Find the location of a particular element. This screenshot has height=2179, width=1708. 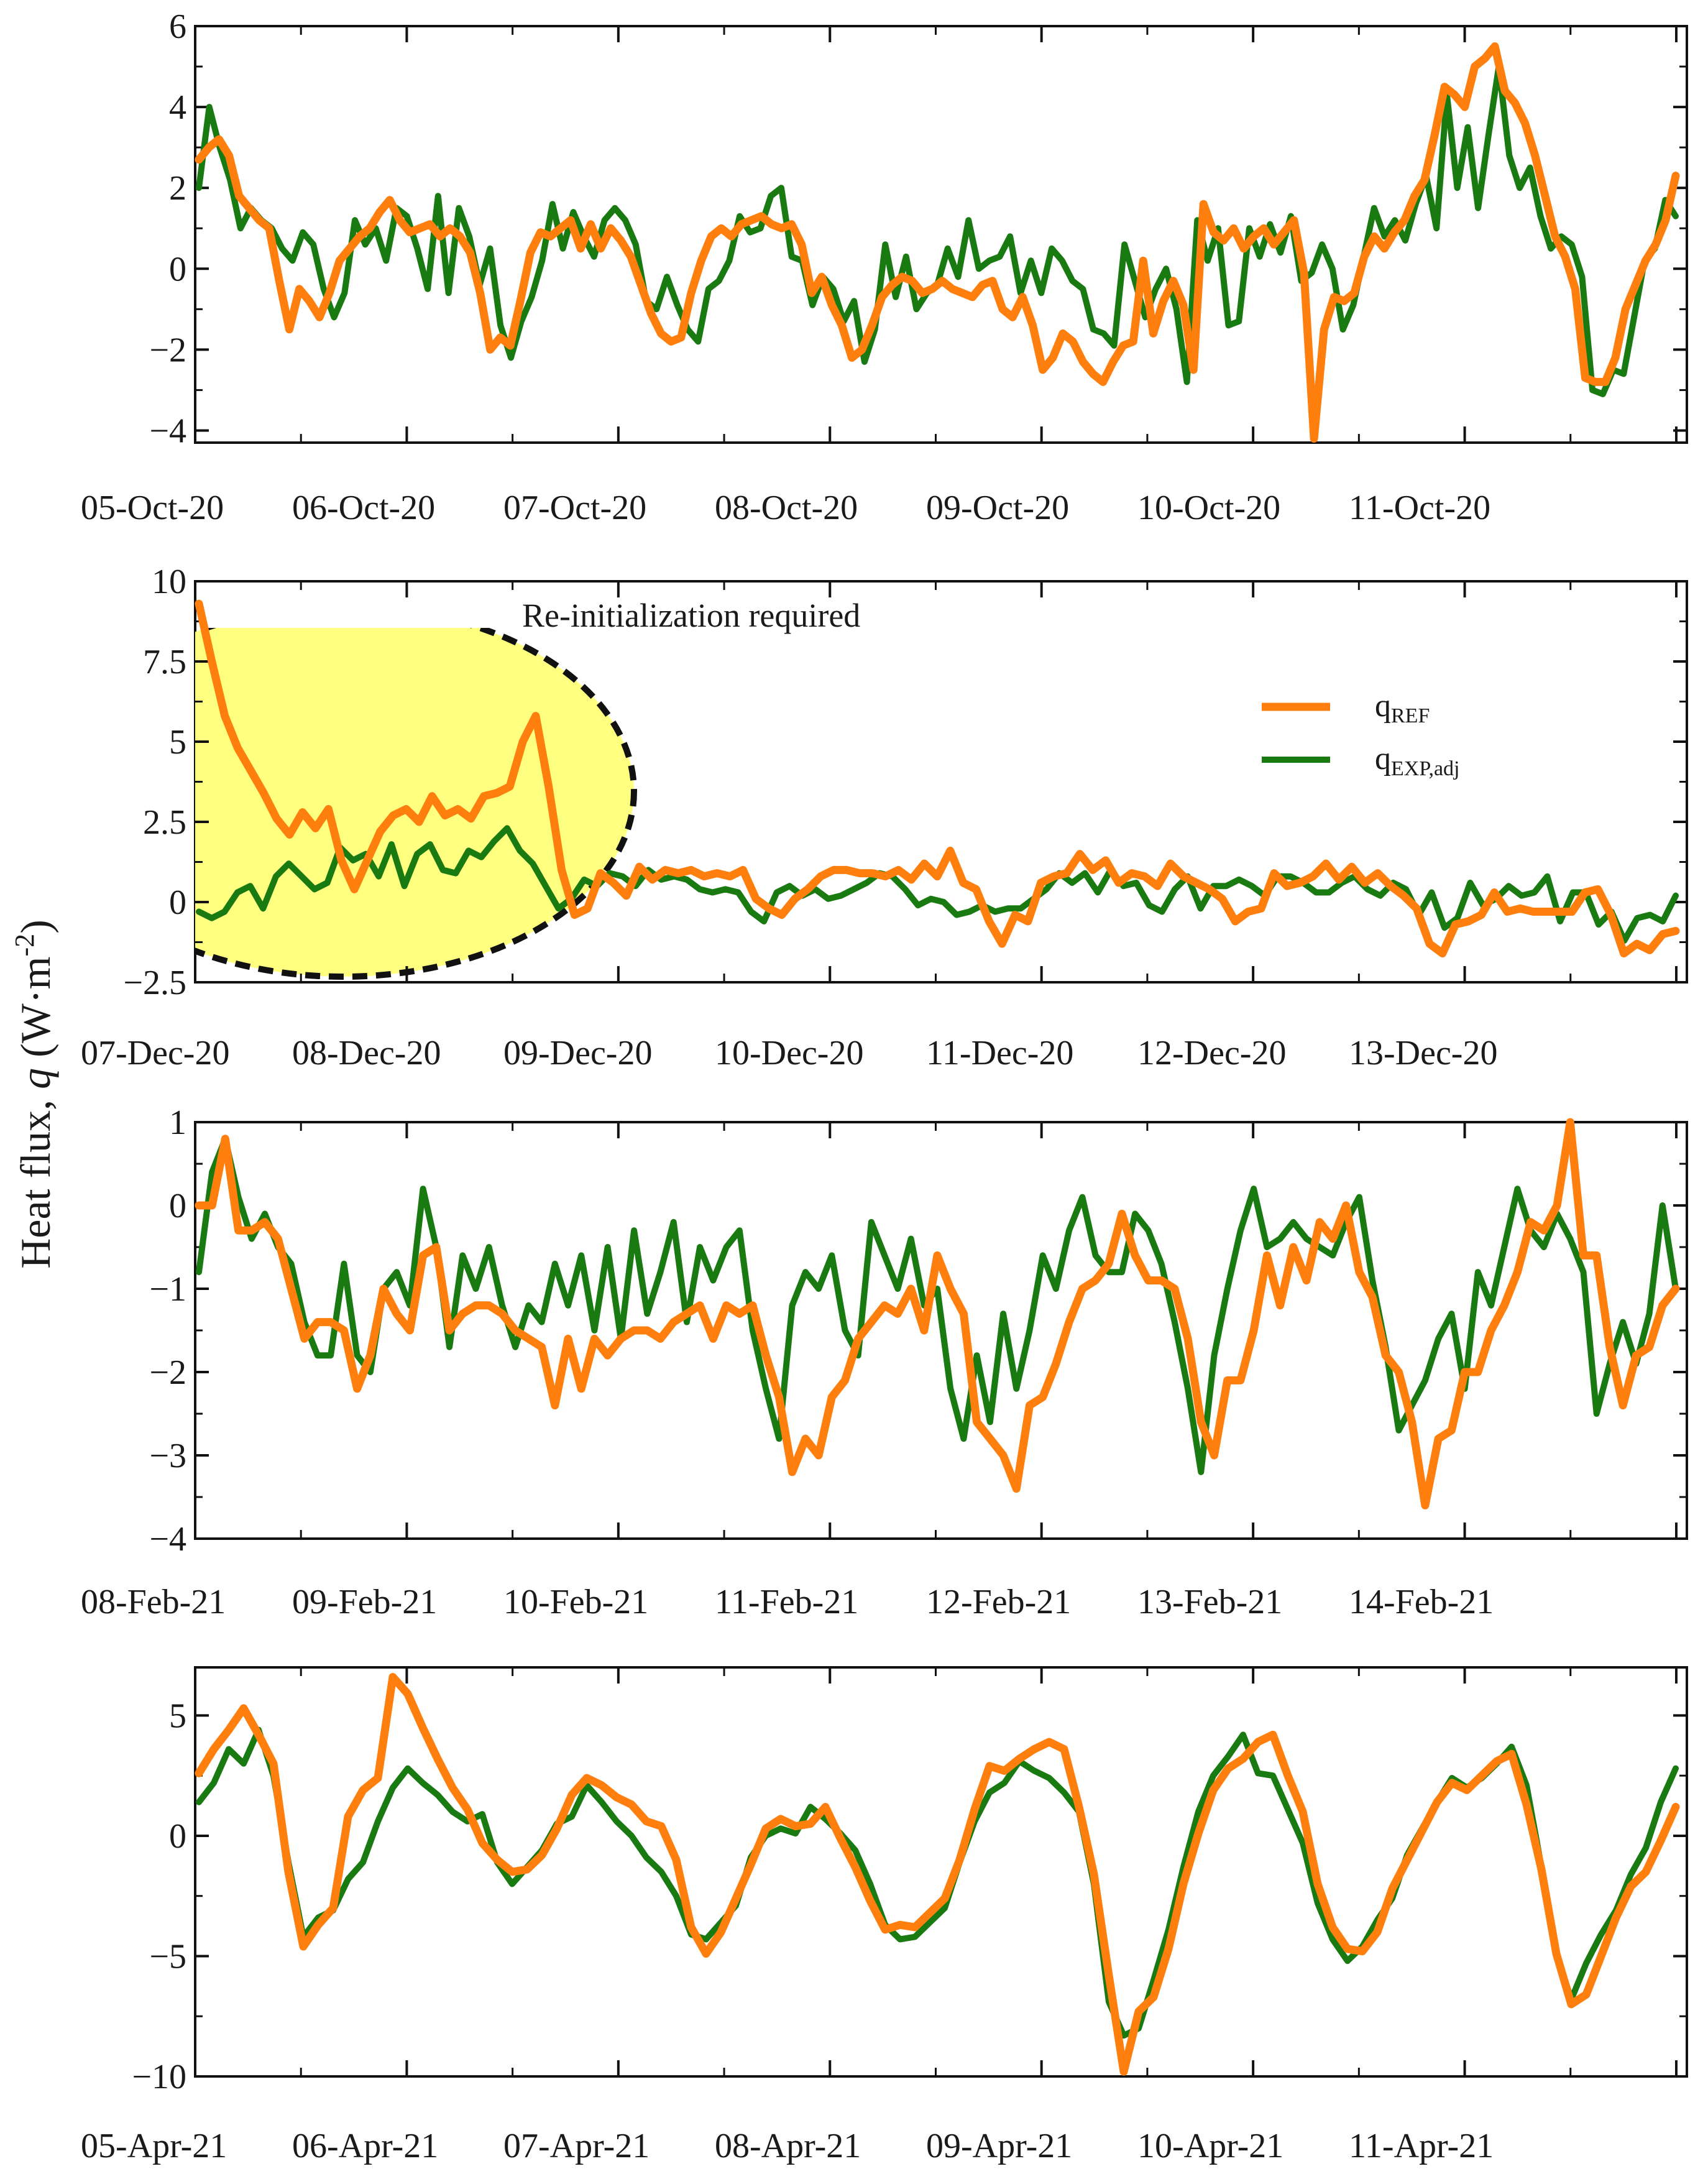

x-date-label: 13-Dec-20 is located at coordinates (1423, 1053).